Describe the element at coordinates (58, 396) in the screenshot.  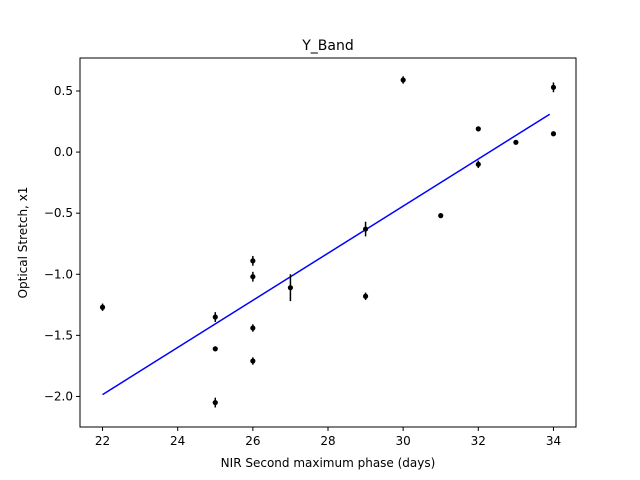
I see `y-tick-label: −2.0` at that location.